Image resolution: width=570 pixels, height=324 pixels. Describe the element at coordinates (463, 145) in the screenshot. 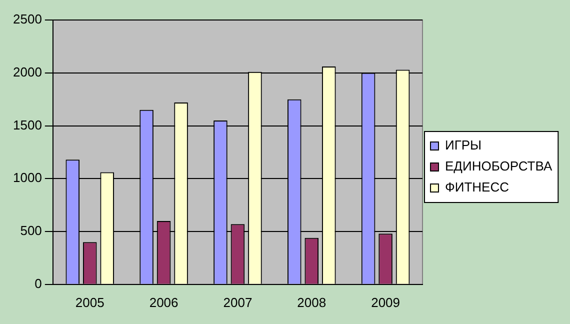

I see `legend-label: ИГРЫ` at that location.